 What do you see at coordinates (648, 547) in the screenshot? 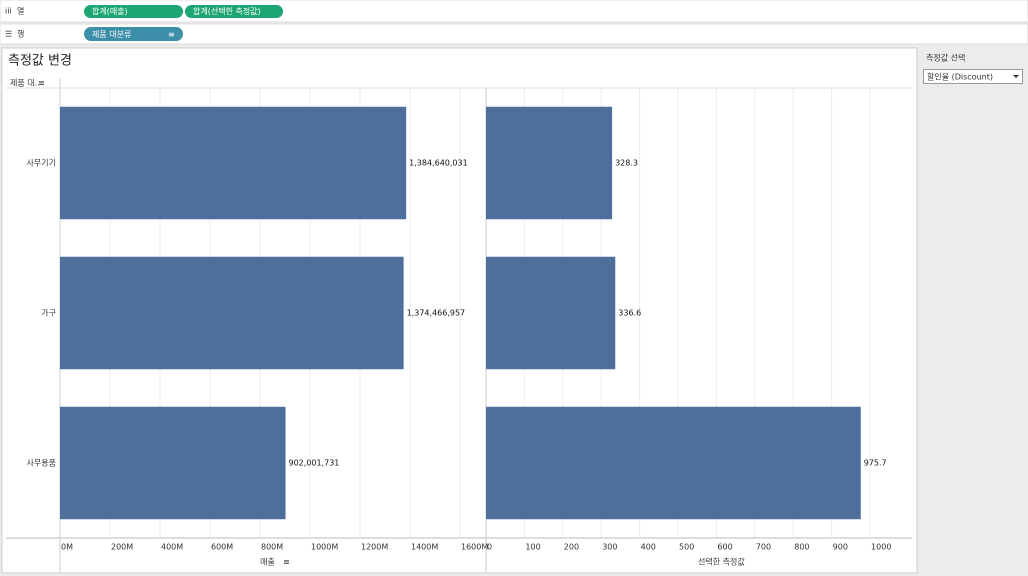
I see `x-tick-label: 400` at bounding box center [648, 547].